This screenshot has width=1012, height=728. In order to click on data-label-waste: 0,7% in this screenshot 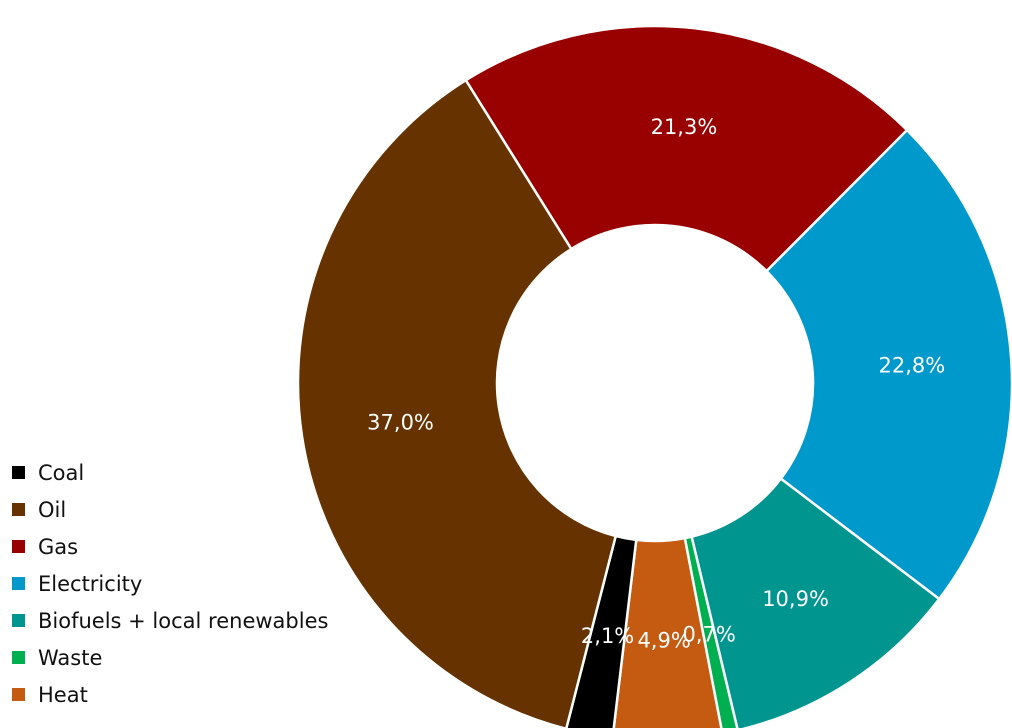, I will do `click(708, 635)`.